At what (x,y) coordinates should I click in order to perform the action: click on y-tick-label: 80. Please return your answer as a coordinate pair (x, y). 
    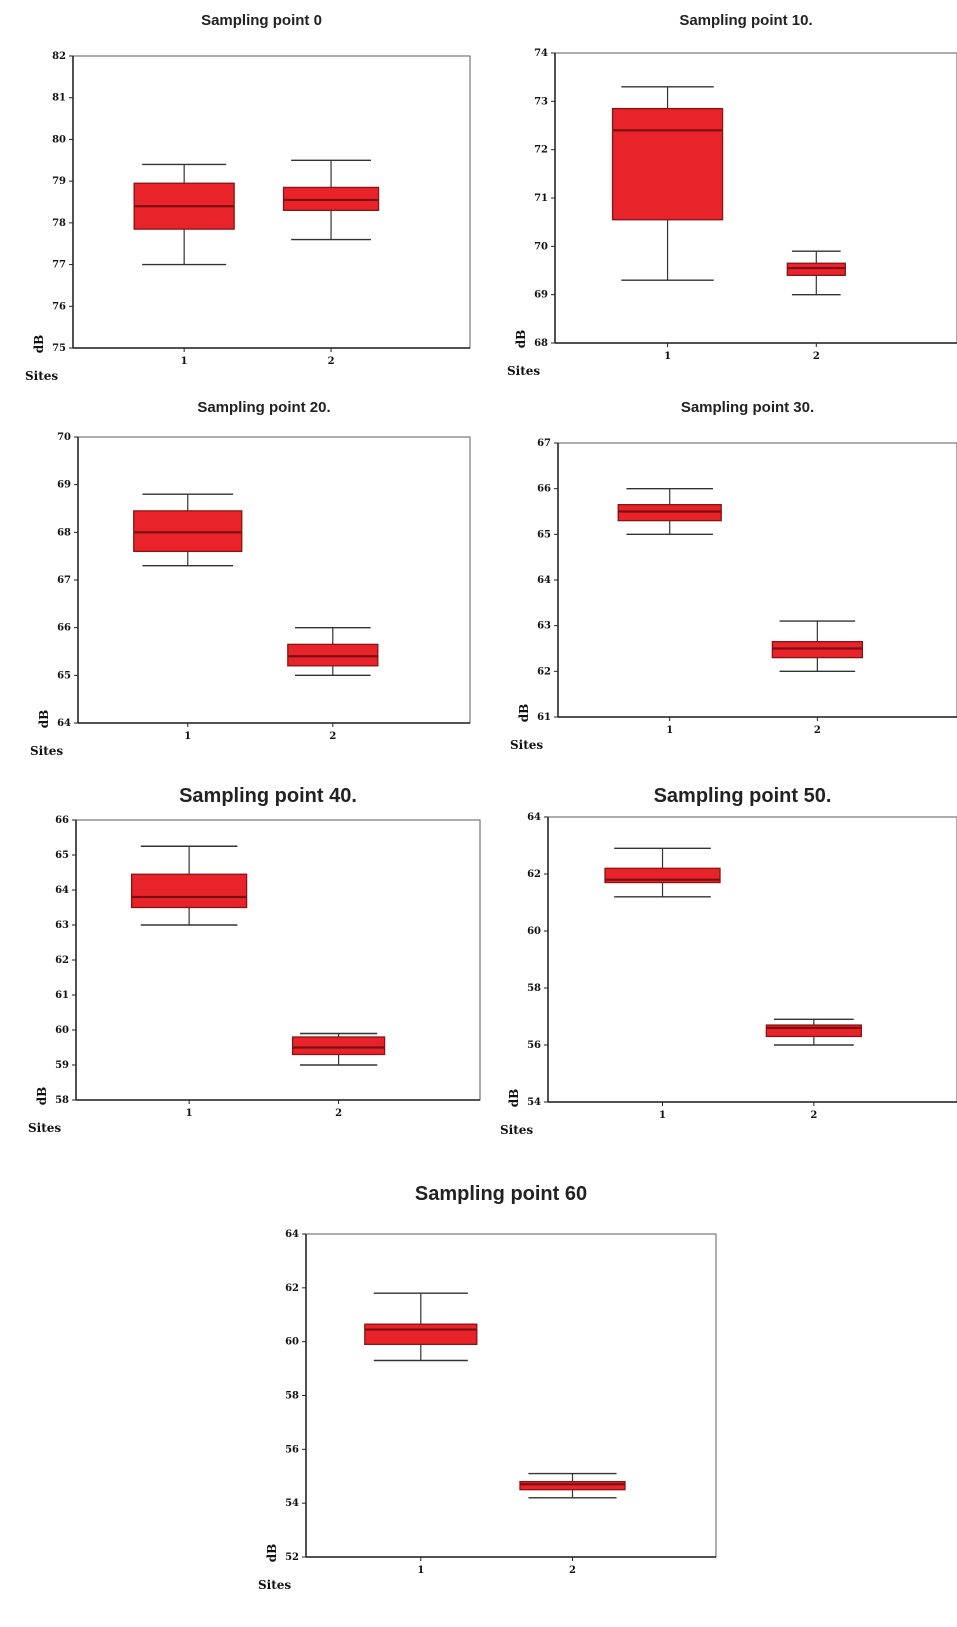
    Looking at the image, I should click on (59, 139).